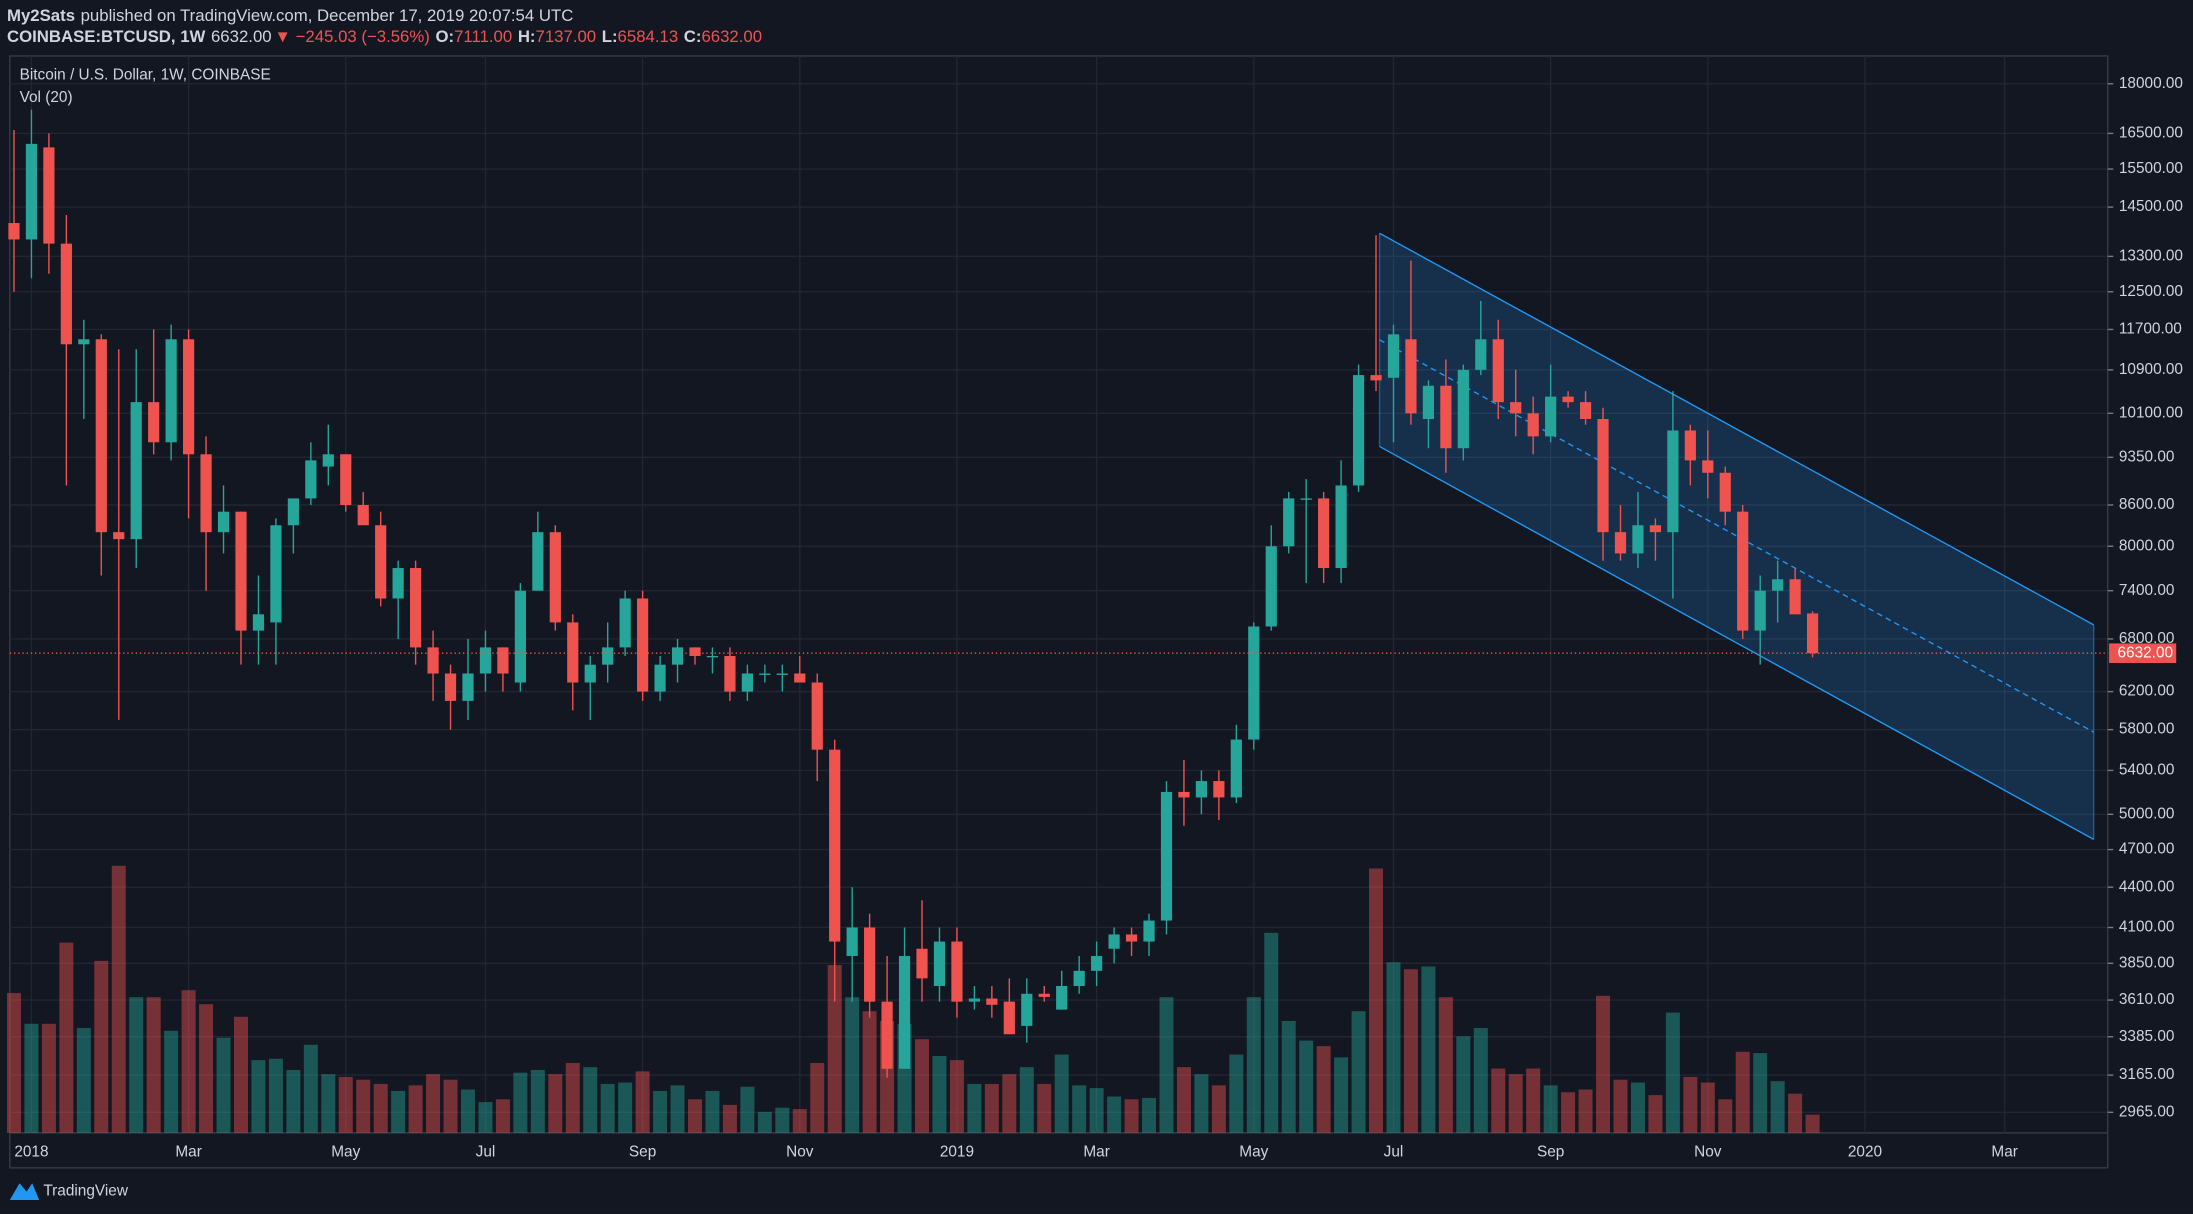 This screenshot has height=1214, width=2193. I want to click on y-tick-label: 3610.00, so click(2147, 999).